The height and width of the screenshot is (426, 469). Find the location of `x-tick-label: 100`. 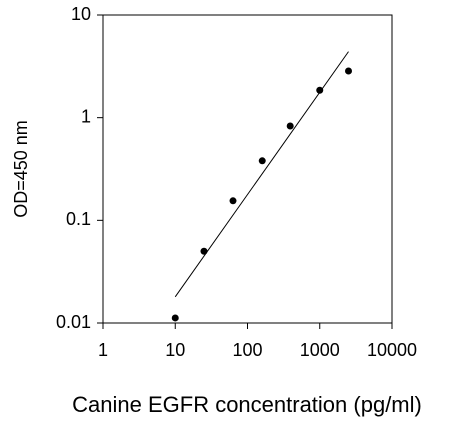

x-tick-label: 100 is located at coordinates (247, 350).